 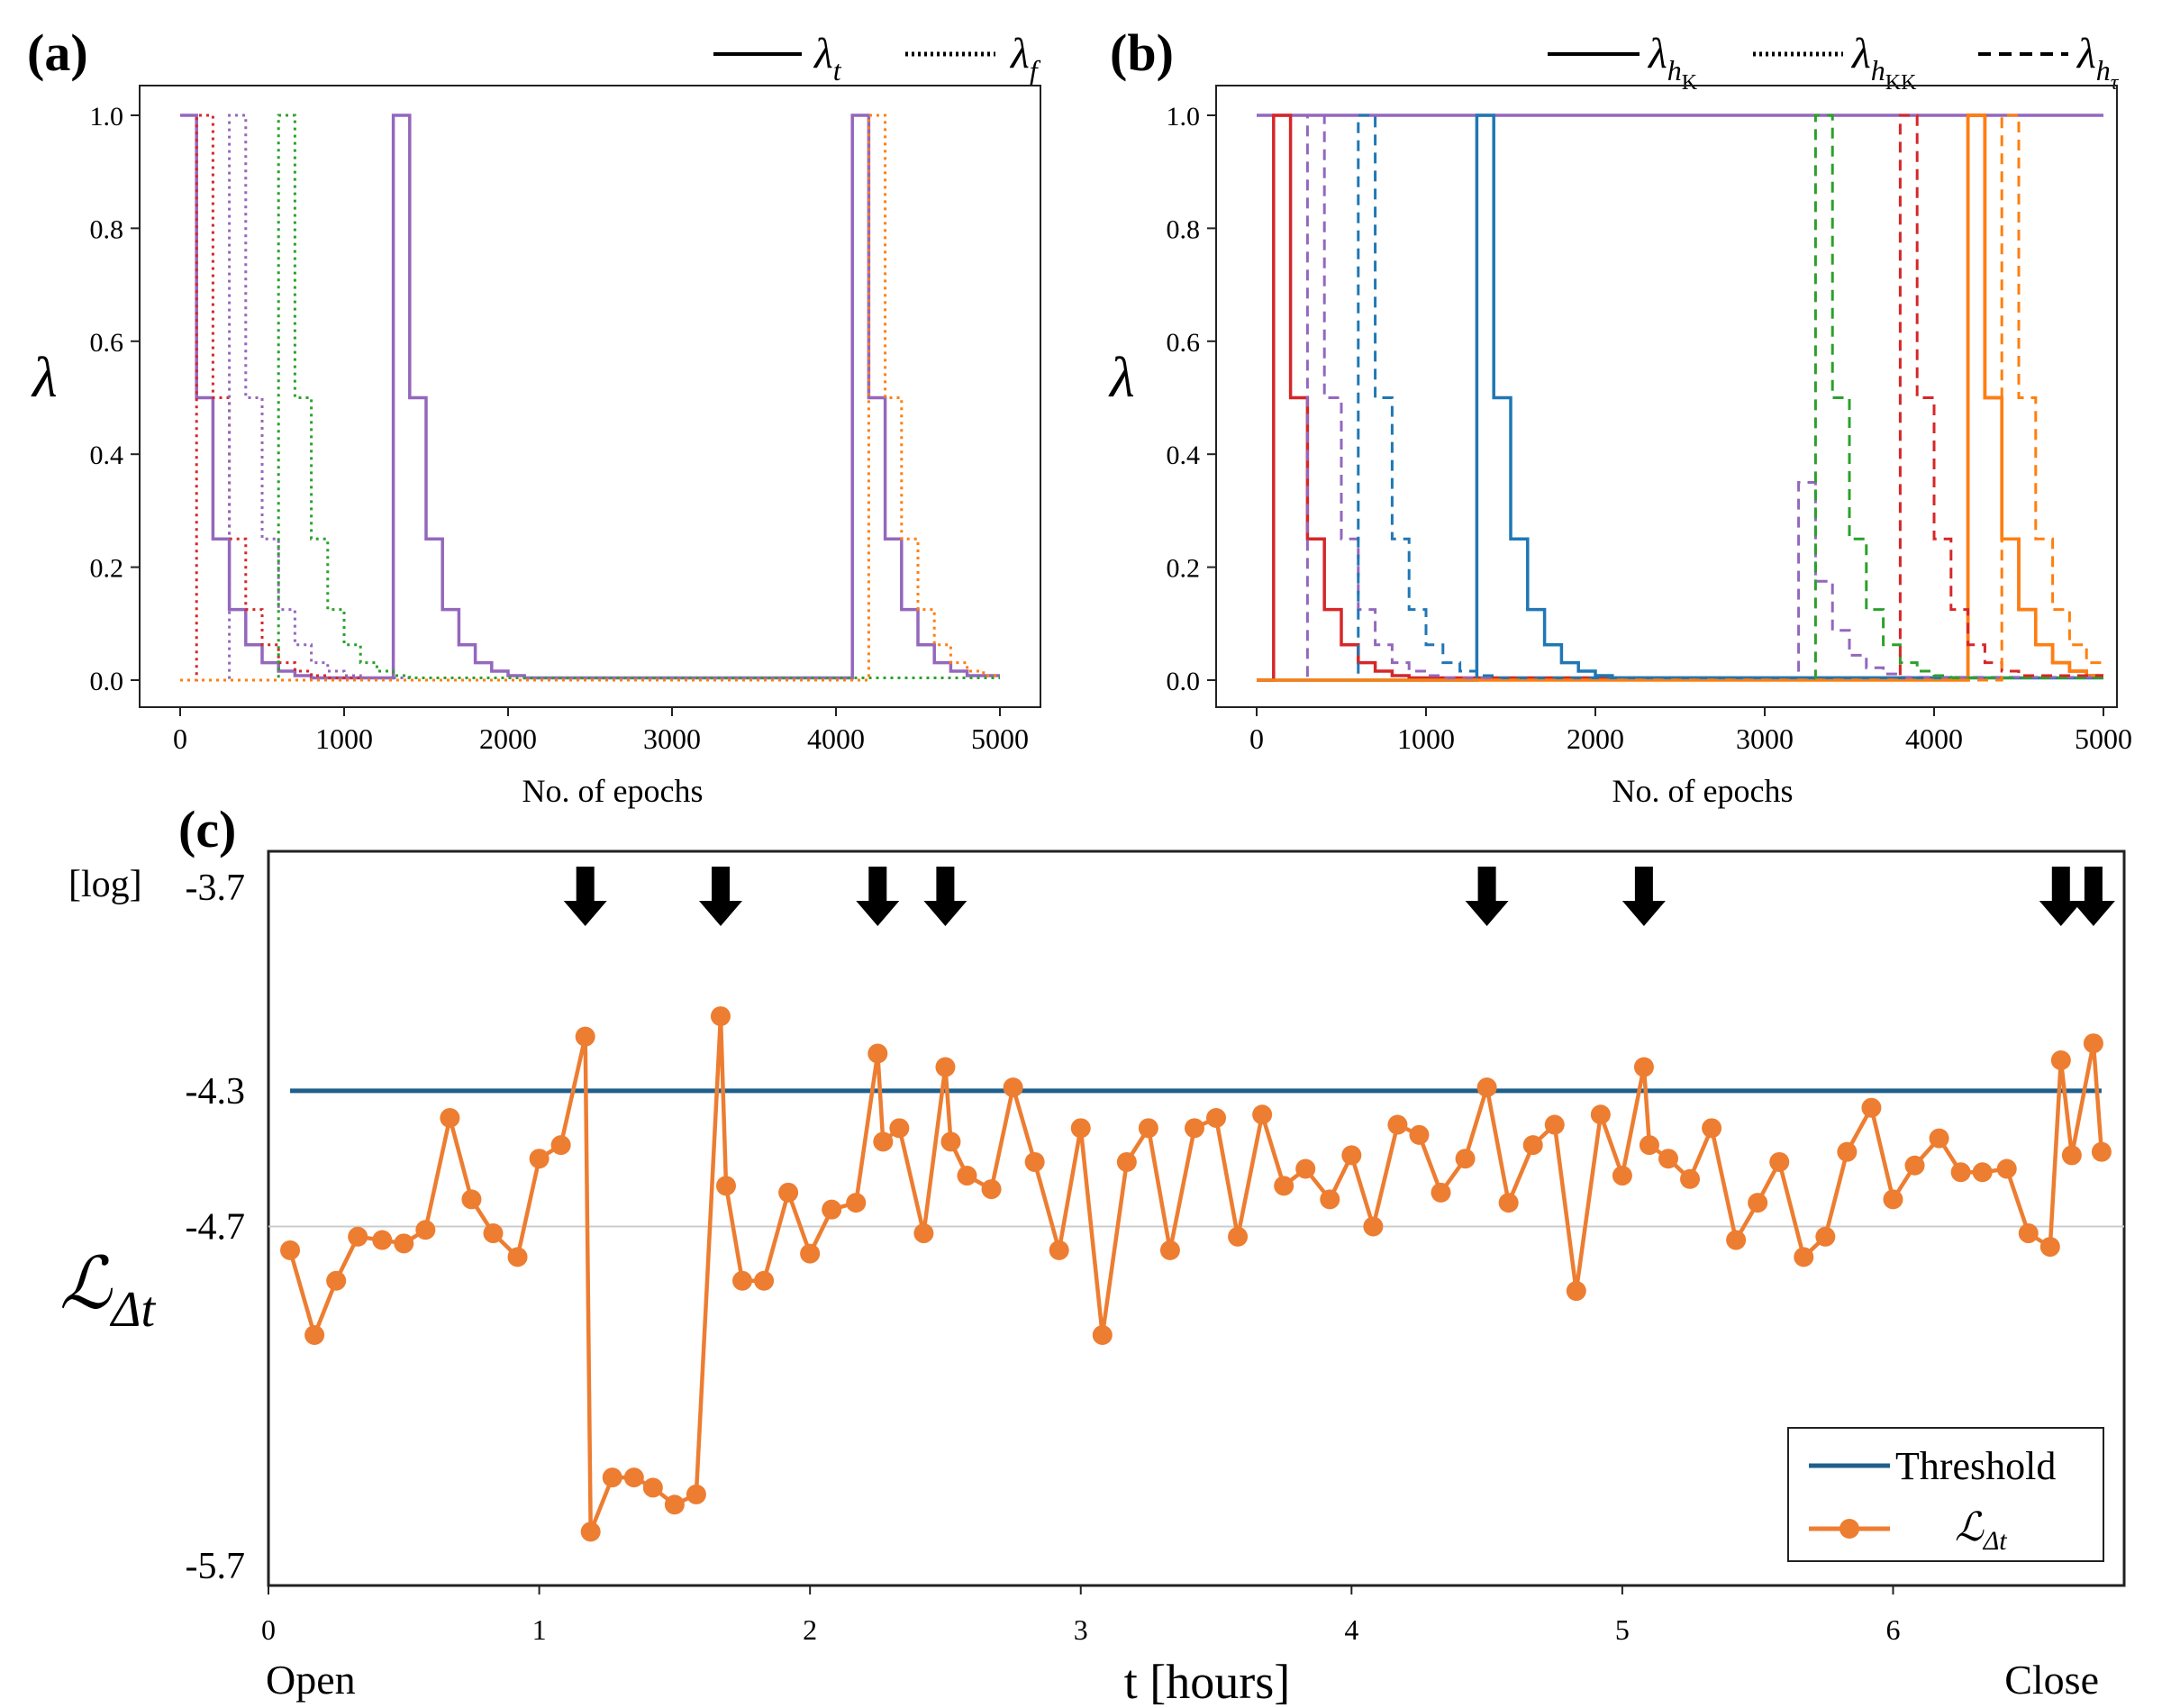 I want to click on series-line-green-dashed, so click(x=1680, y=398).